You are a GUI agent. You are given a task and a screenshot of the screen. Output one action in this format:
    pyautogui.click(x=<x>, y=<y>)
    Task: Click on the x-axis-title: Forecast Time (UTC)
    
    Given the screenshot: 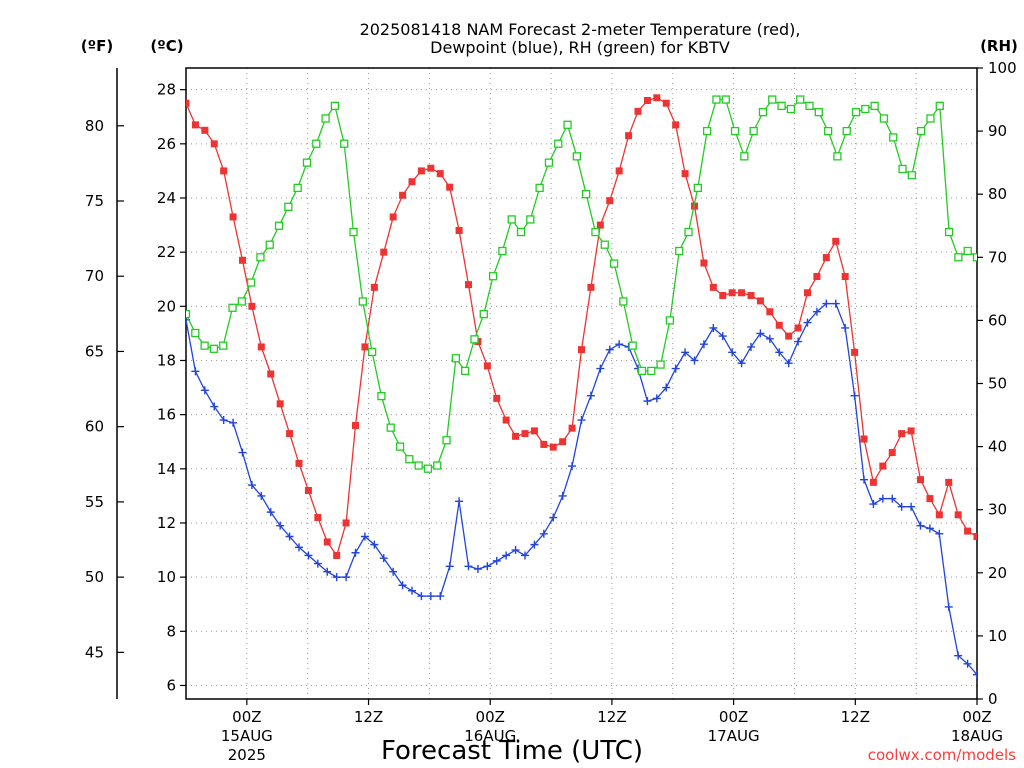 What is the action you would take?
    pyautogui.click(x=512, y=751)
    